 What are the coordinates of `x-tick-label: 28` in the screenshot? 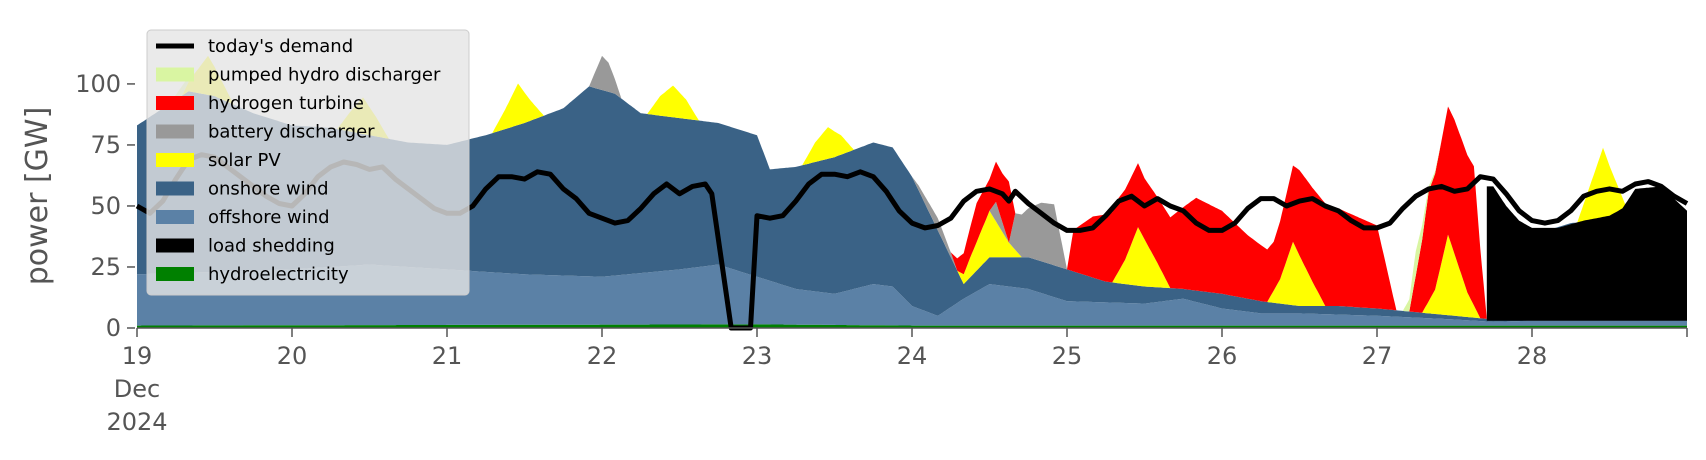 It's located at (1532, 356).